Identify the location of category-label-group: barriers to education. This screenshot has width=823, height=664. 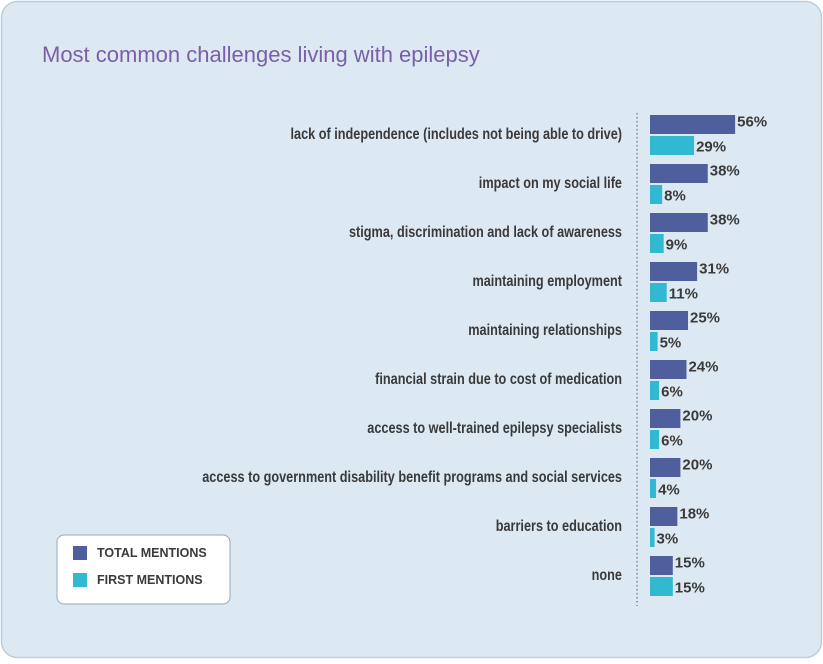
(559, 526).